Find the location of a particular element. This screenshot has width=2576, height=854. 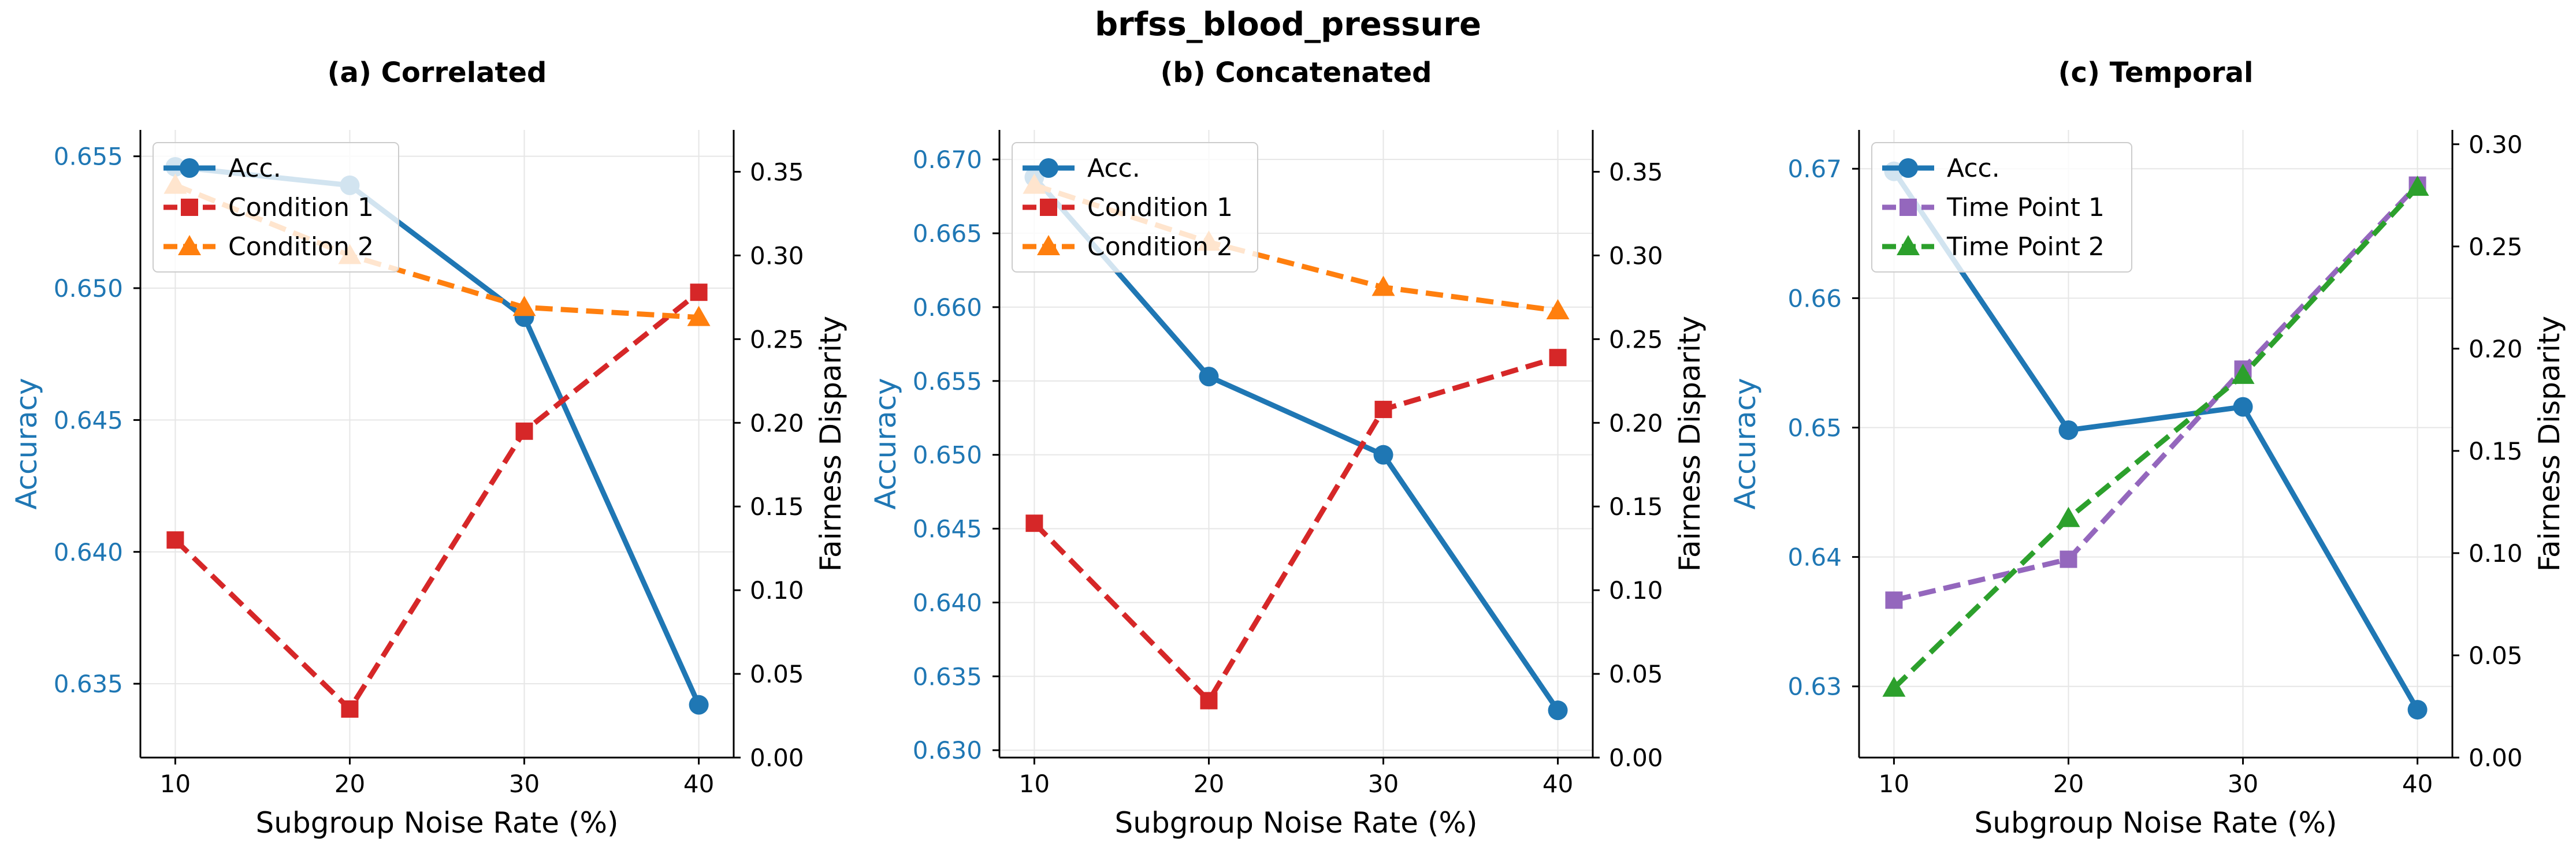

y-tick-label: 0.670 is located at coordinates (947, 160).